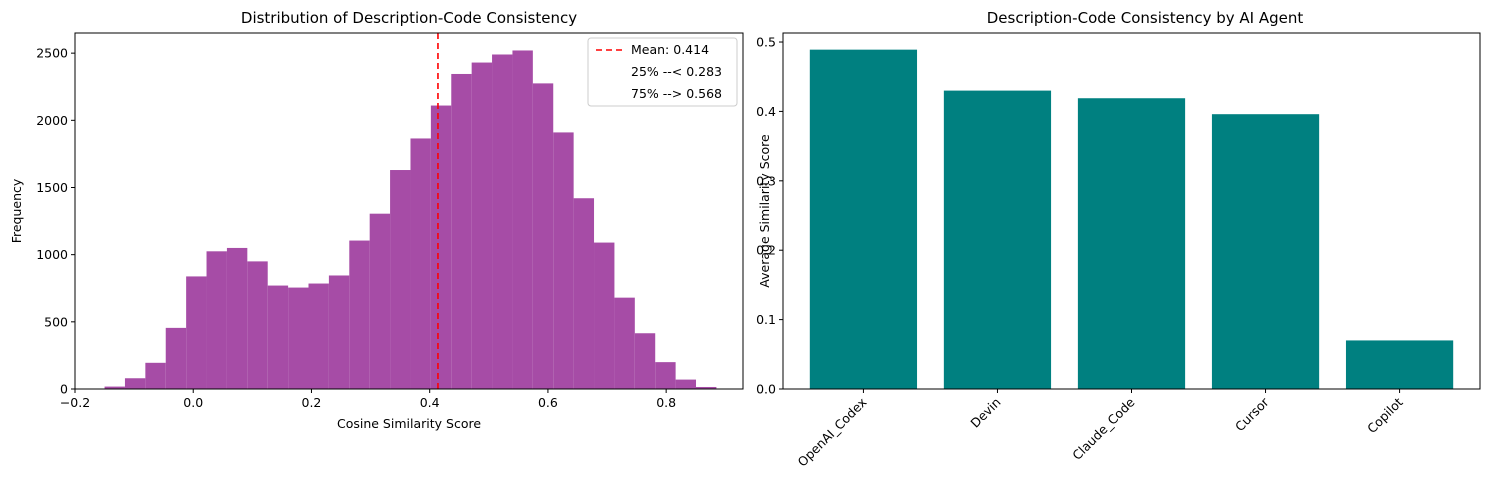 This screenshot has height=490, width=1489. I want to click on legend-mean-label: Mean: 0.414, so click(670, 49).